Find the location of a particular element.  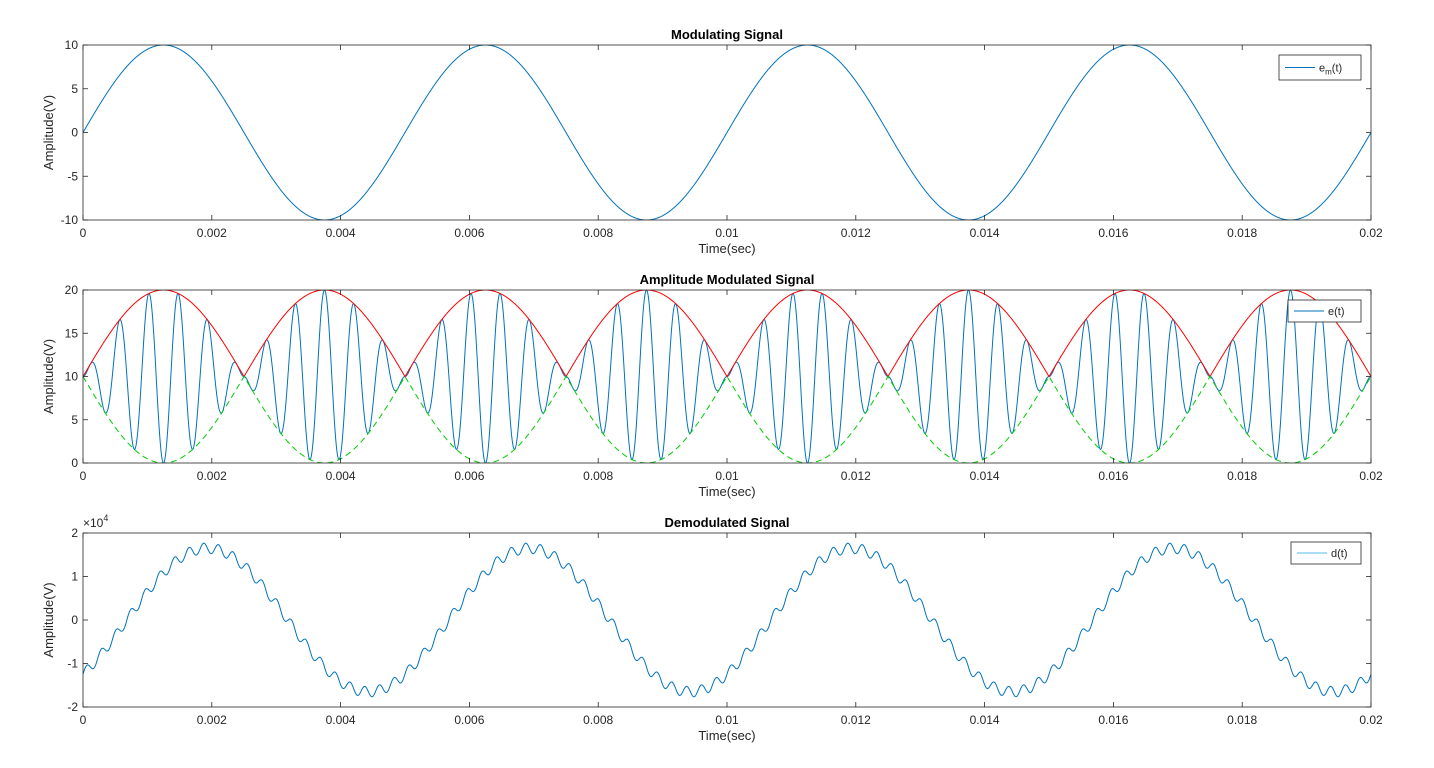

y-tick-label: -1 is located at coordinates (72, 664).